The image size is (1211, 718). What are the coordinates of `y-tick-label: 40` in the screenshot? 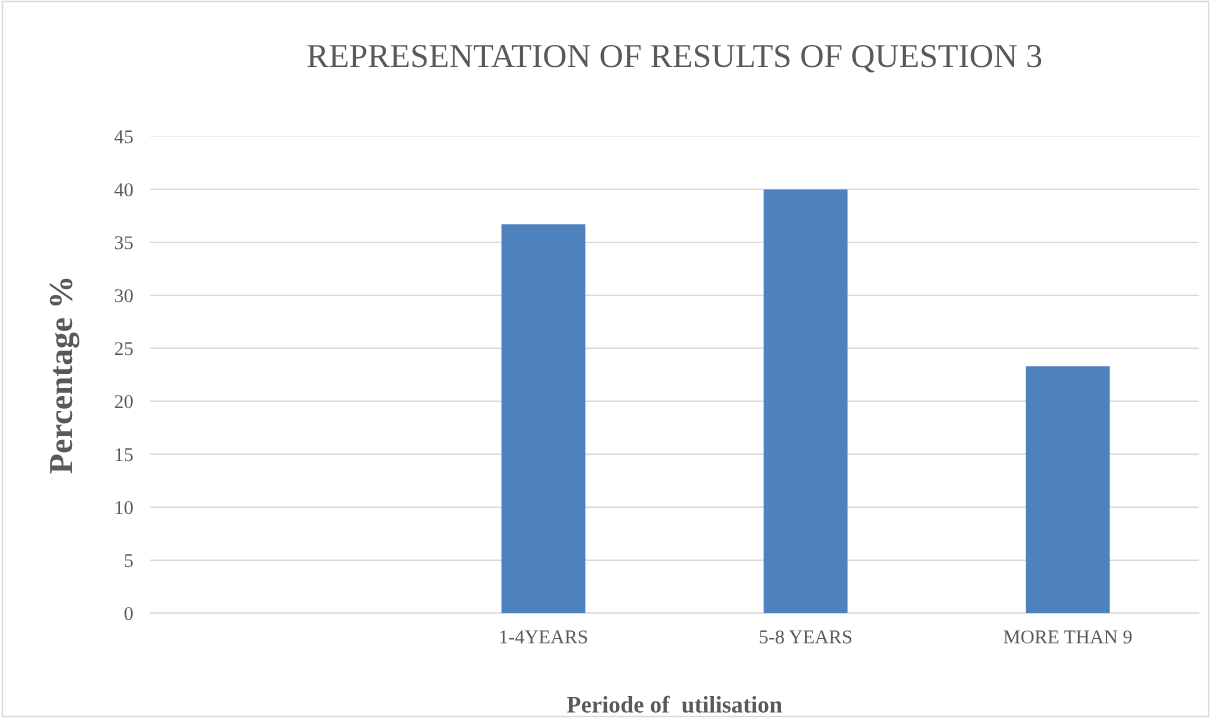 It's located at (123, 190).